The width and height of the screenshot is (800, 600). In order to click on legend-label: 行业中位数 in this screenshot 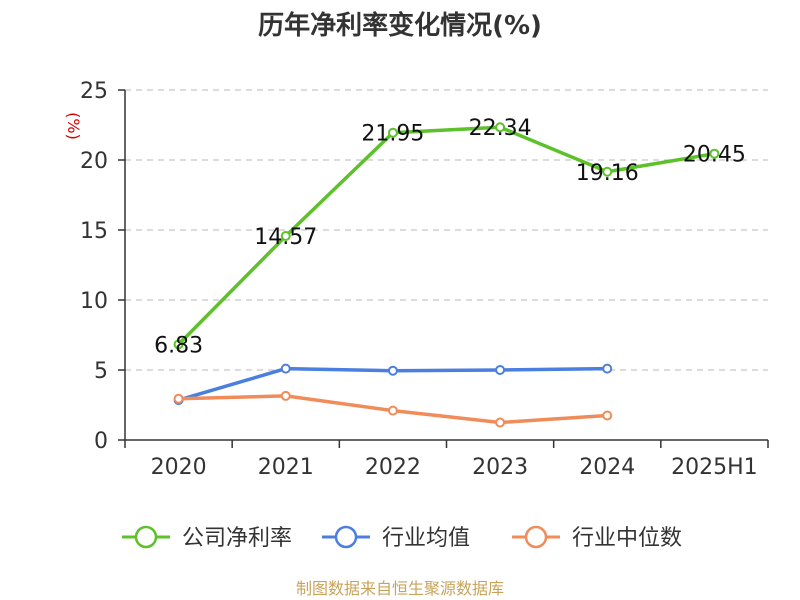, I will do `click(627, 538)`.